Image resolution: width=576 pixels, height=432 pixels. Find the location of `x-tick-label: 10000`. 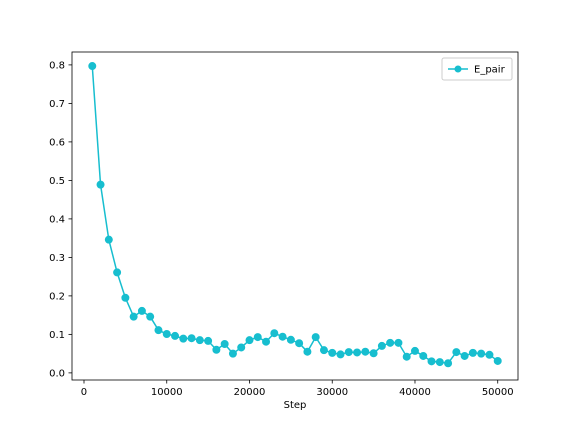

x-tick-label: 10000 is located at coordinates (167, 392).